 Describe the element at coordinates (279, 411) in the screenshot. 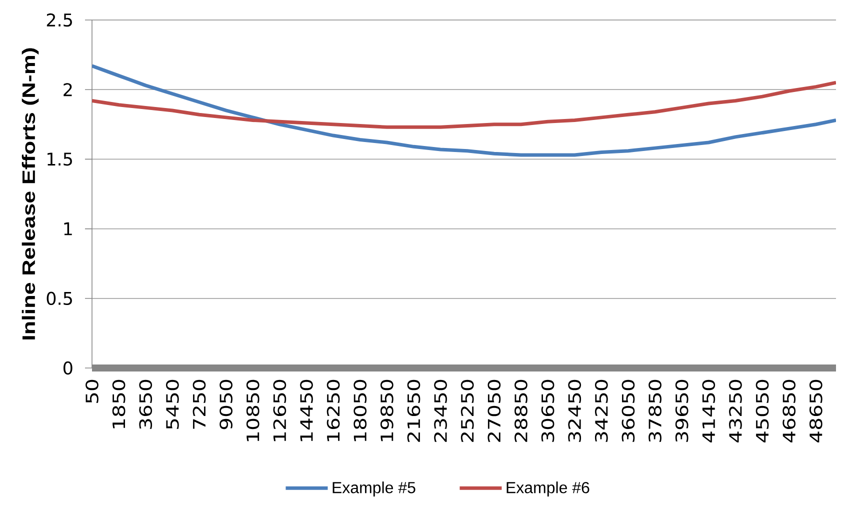

I see `x-tick-label: 12650` at that location.